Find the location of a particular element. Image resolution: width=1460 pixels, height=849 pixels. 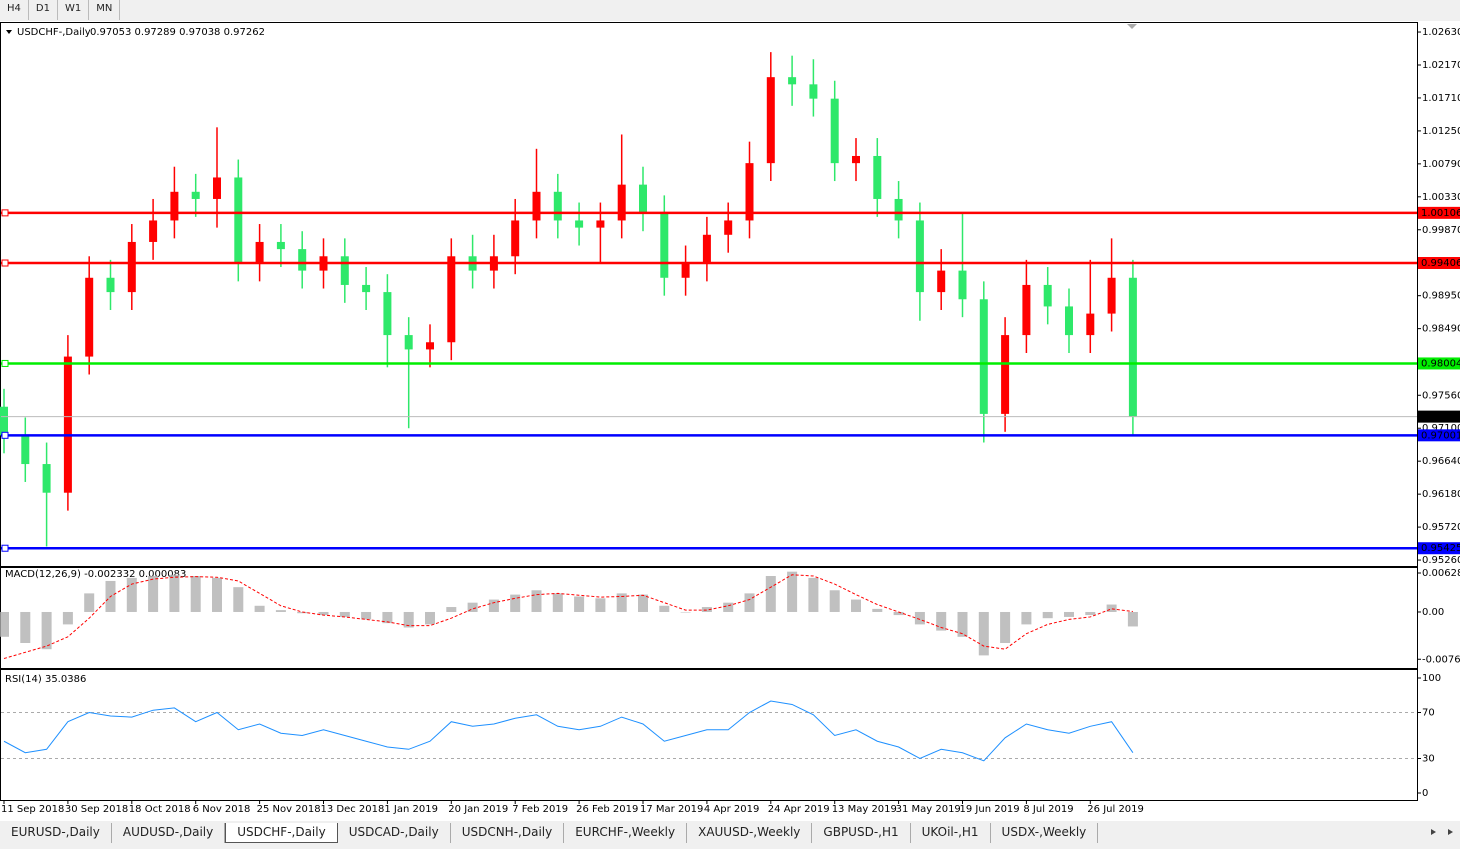

chart-tab: AUDUSD-,Daily is located at coordinates (169, 833).